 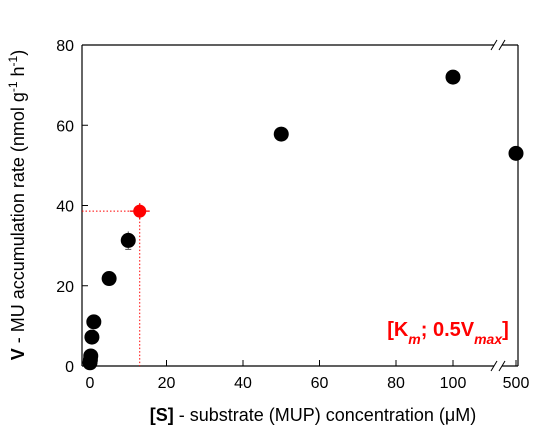 What do you see at coordinates (320, 383) in the screenshot?
I see `x-tick-label: 60` at bounding box center [320, 383].